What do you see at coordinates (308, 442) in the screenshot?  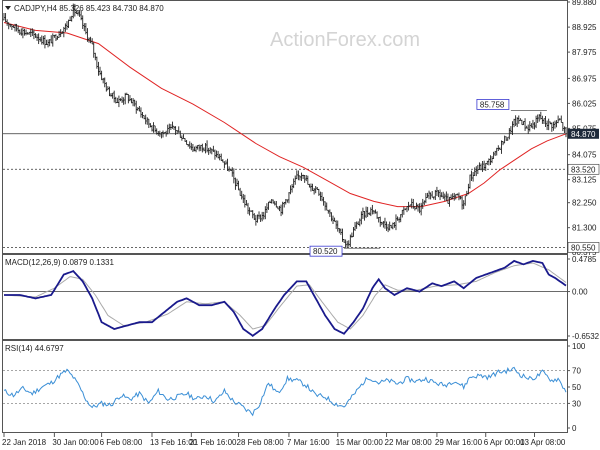 I see `x-tick-label: 7 Mar 16:00` at bounding box center [308, 442].